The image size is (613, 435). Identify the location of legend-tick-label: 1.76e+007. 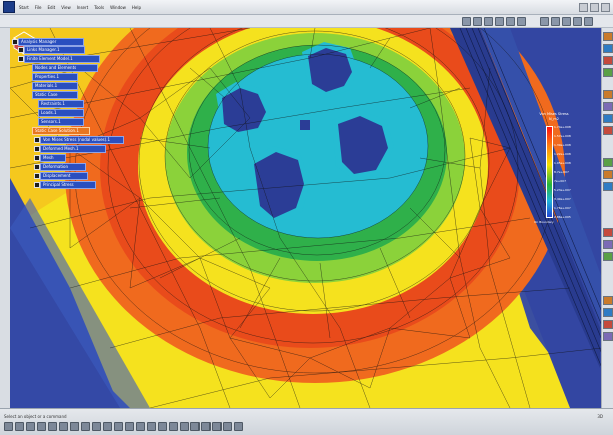
(562, 207).